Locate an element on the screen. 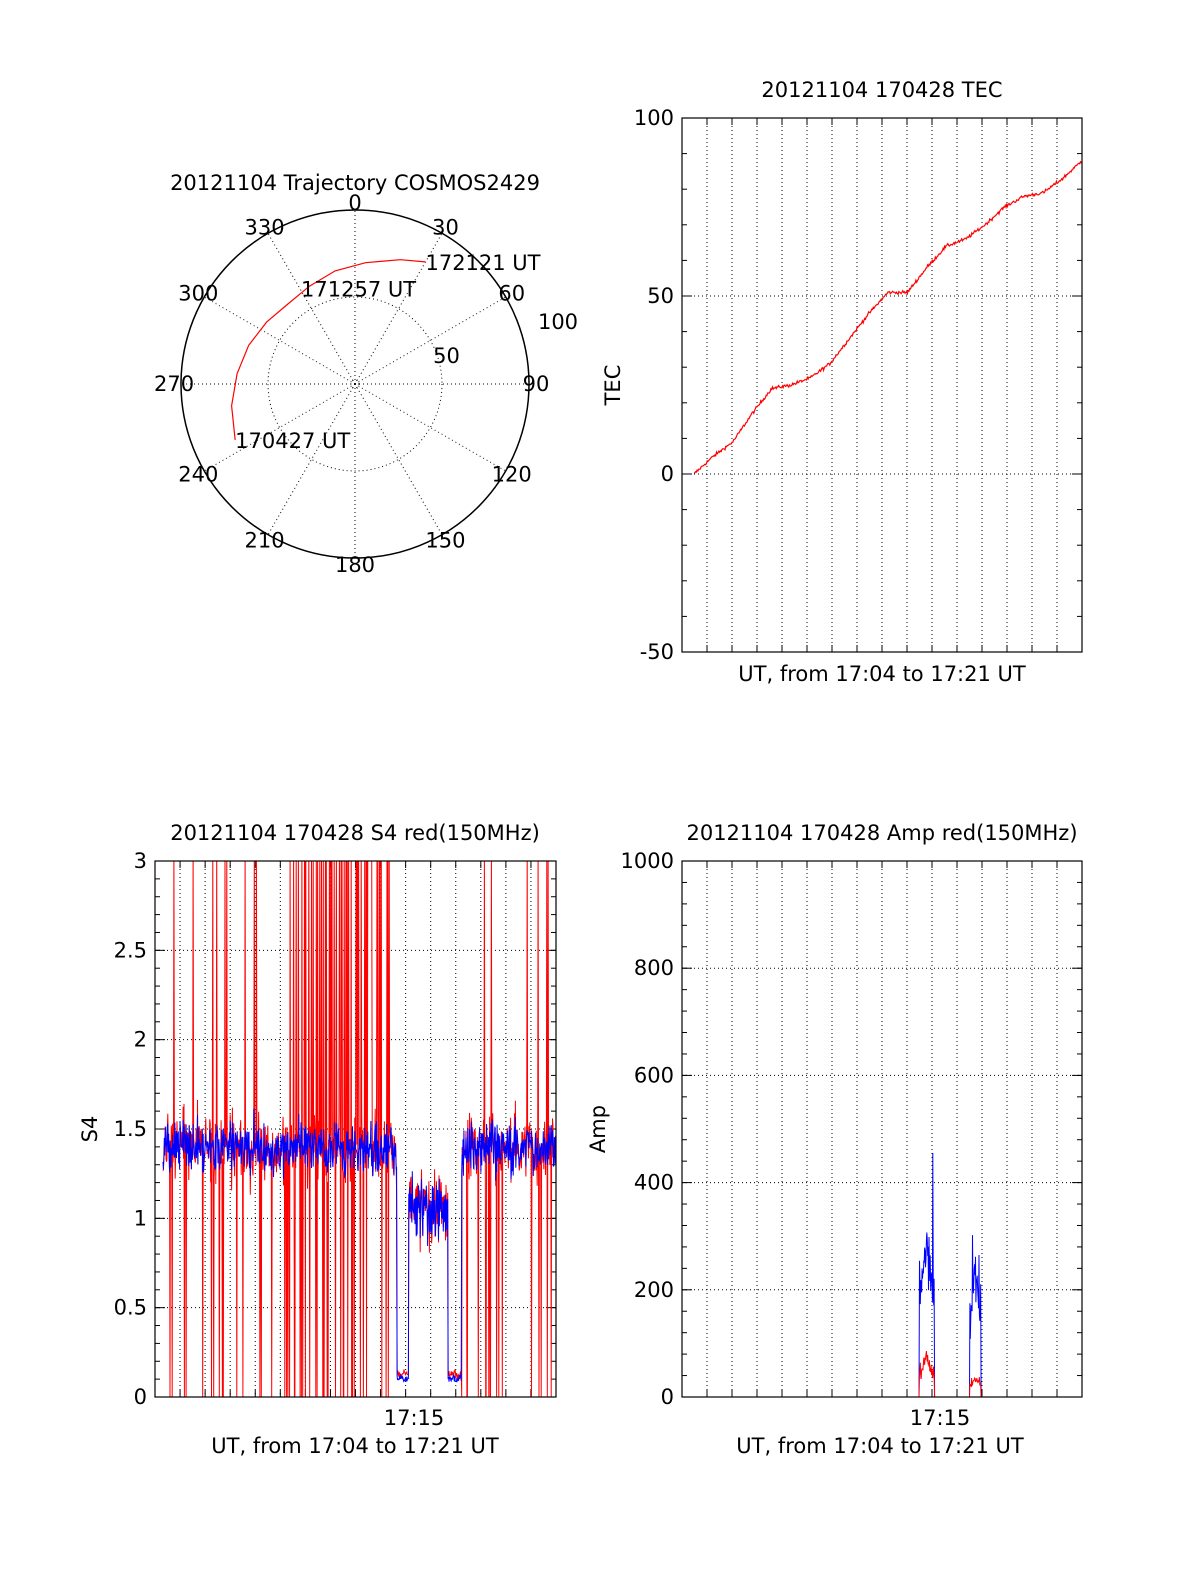 Image resolution: width=1200 pixels, height=1575 pixels. s4-ytick-label: 3 is located at coordinates (140, 861).